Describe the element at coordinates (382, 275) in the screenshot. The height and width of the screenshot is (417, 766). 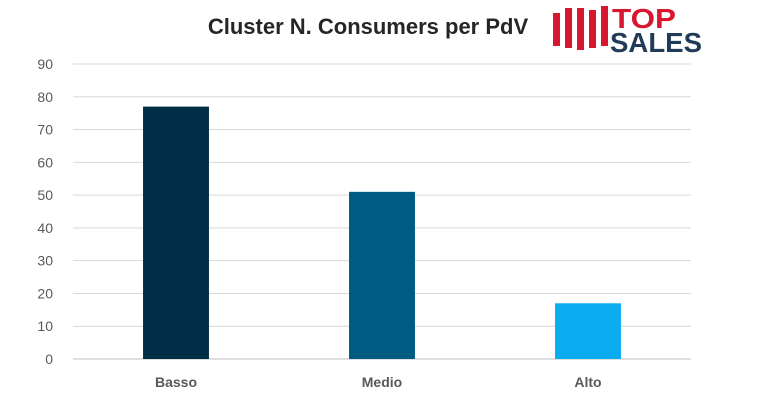
I see `bar-medio` at that location.